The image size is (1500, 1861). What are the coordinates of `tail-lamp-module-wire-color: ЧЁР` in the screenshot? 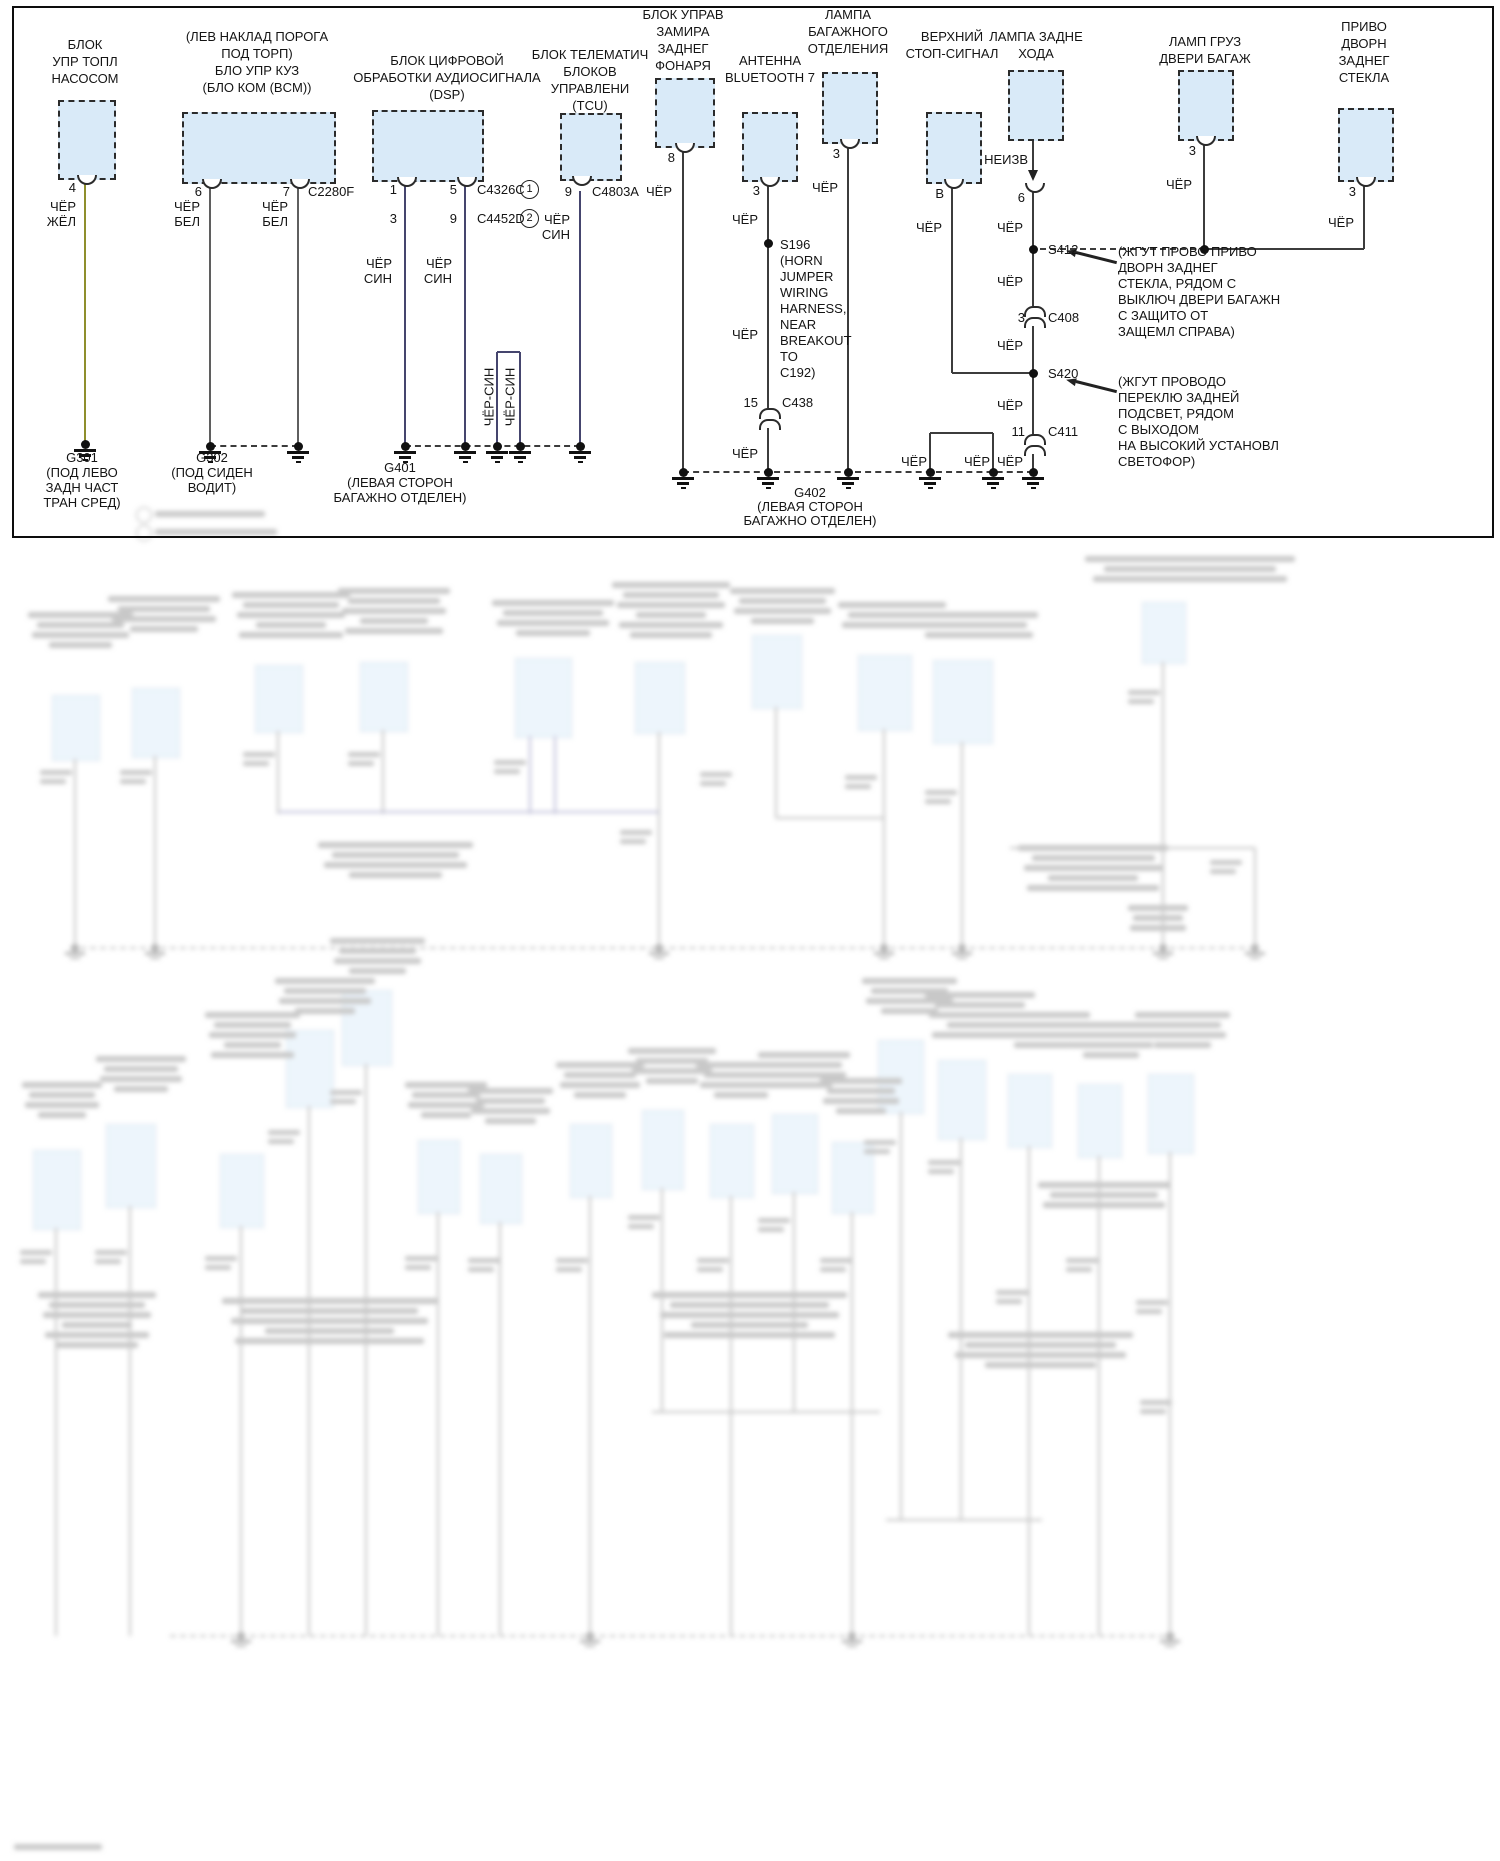 It's located at (659, 191).